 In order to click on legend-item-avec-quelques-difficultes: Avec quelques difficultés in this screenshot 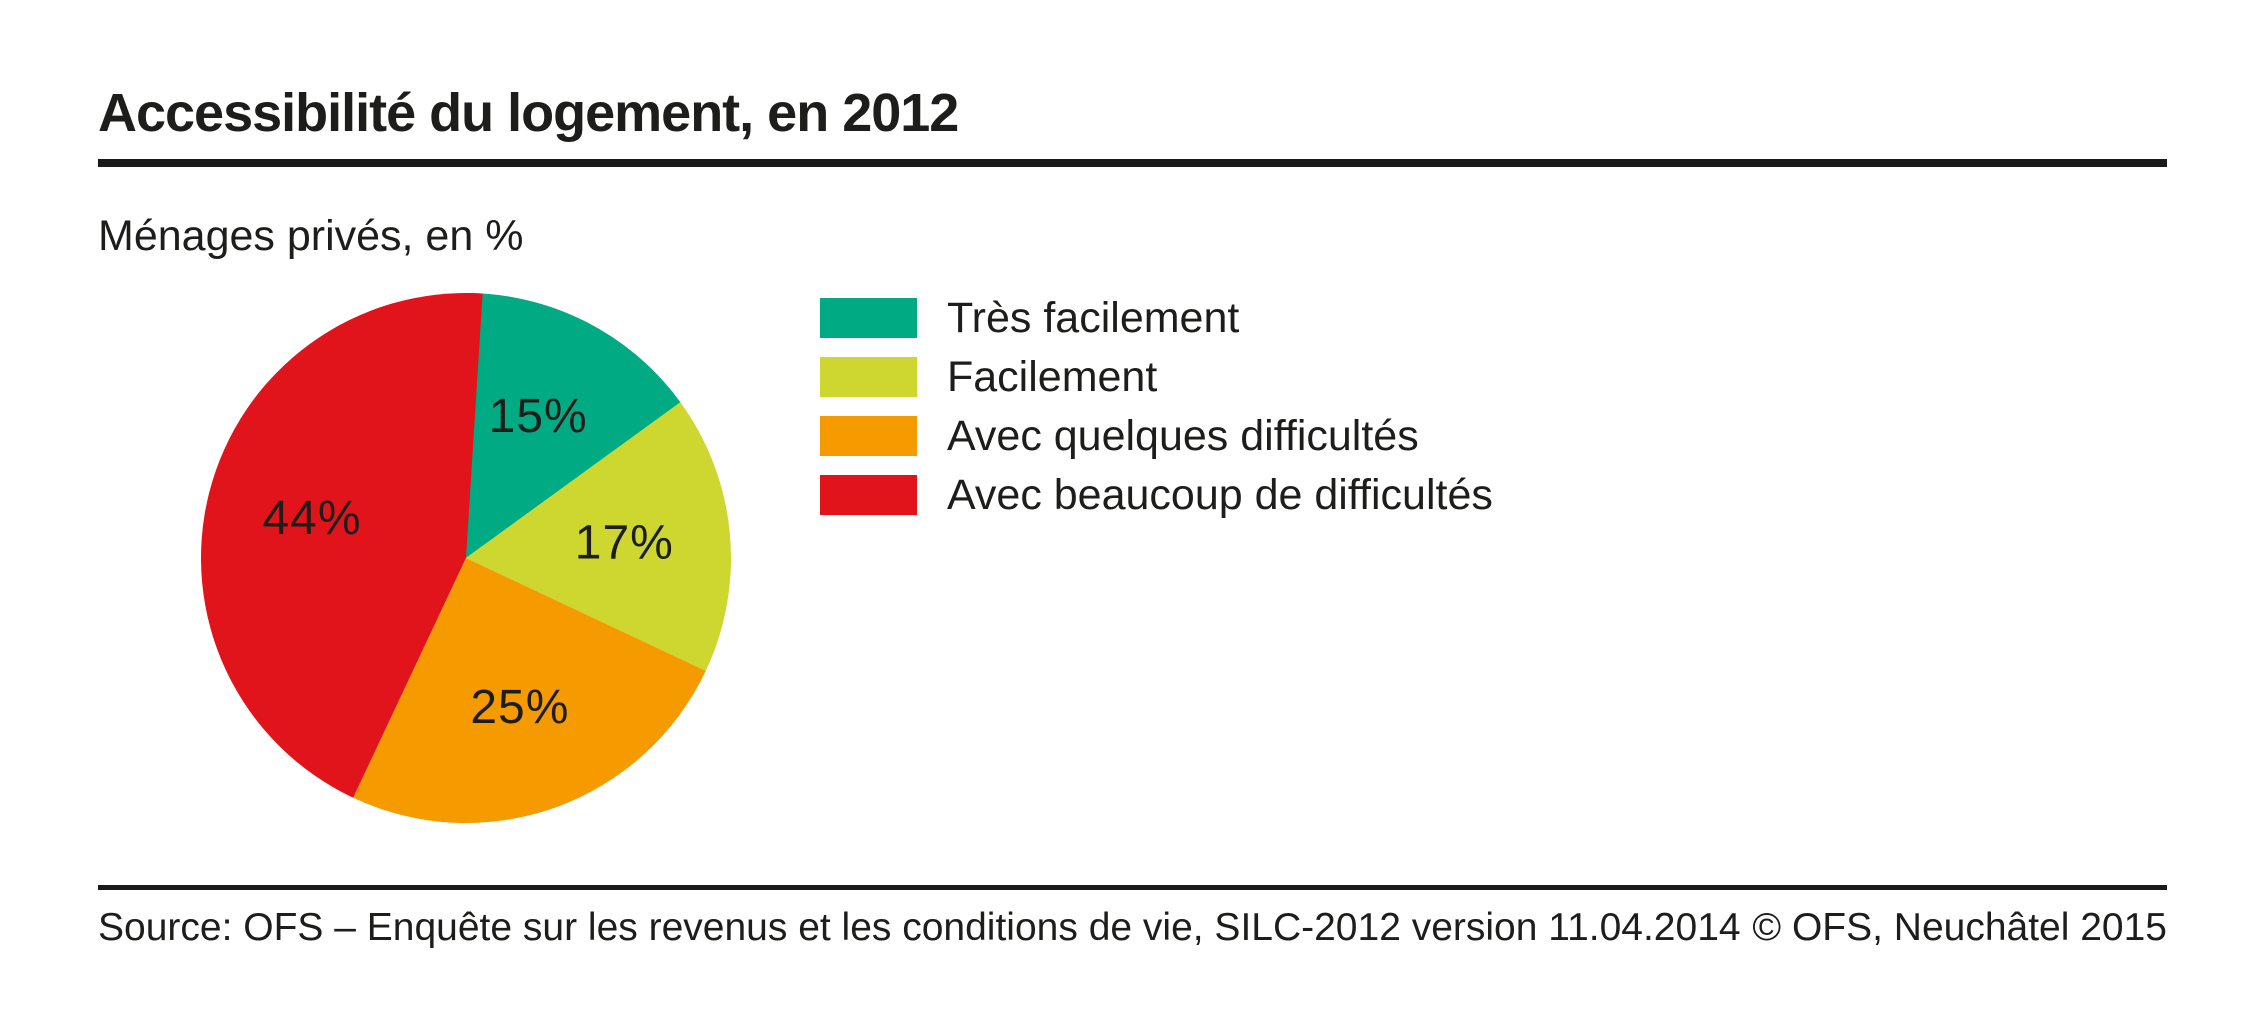, I will do `click(1156, 436)`.